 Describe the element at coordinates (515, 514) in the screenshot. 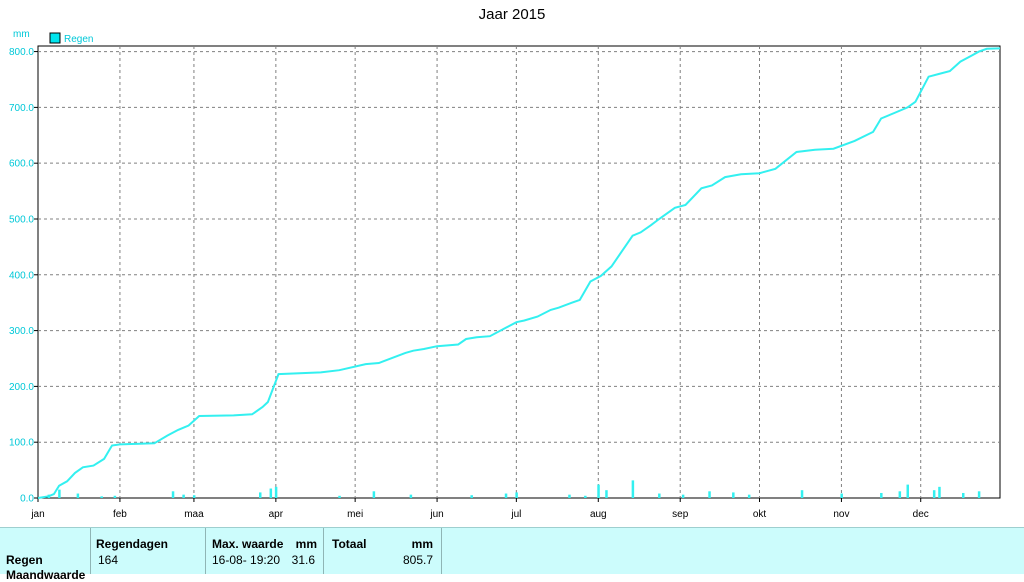

I see `x-tick-label: jul` at that location.